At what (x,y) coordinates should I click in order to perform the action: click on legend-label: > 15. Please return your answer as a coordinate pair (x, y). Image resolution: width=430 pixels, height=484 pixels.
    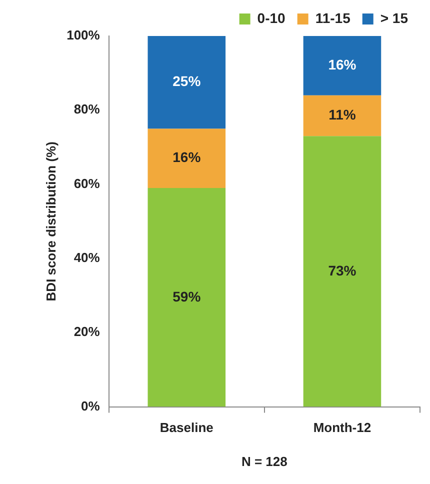
    Looking at the image, I should click on (394, 18).